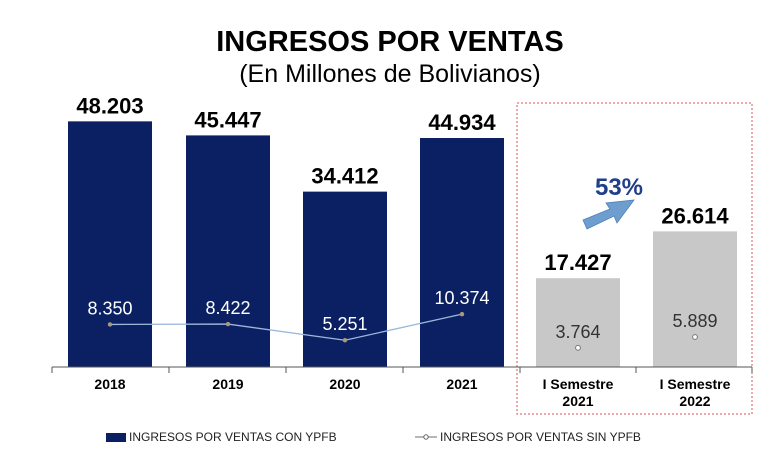 This screenshot has height=470, width=780. I want to click on growth-arrow-icon, so click(608, 214).